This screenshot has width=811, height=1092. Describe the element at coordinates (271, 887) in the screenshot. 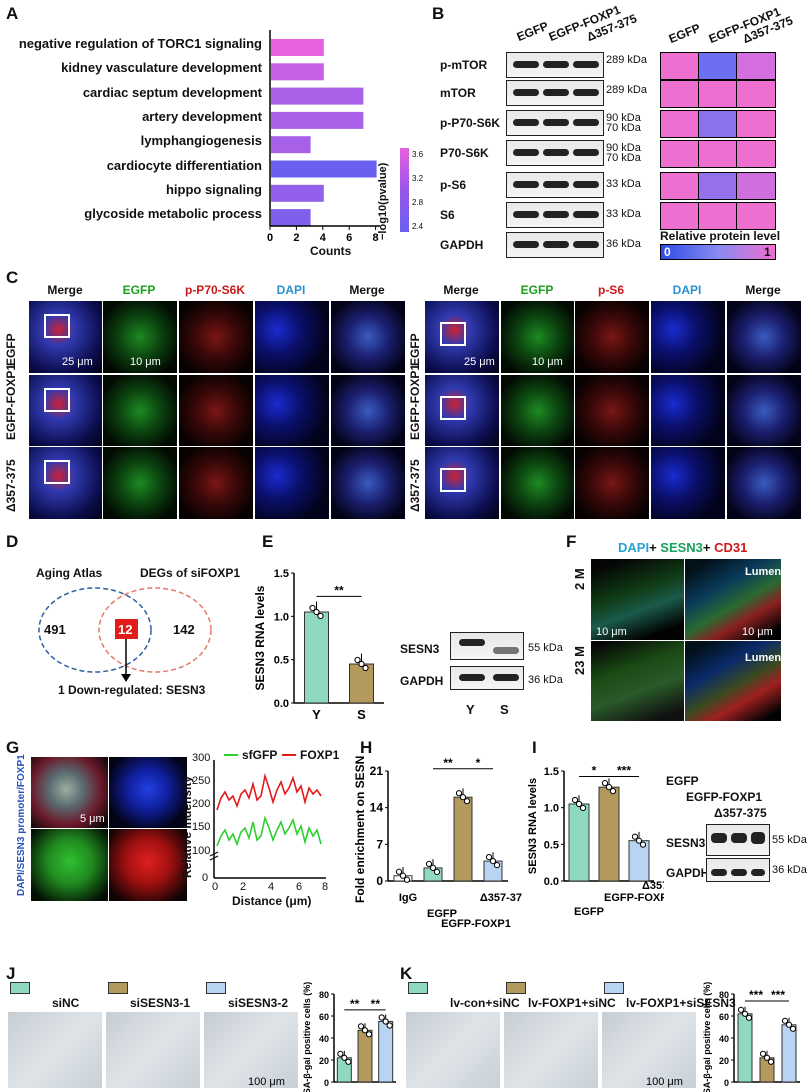

I see `g-xtick-4: 4` at that location.